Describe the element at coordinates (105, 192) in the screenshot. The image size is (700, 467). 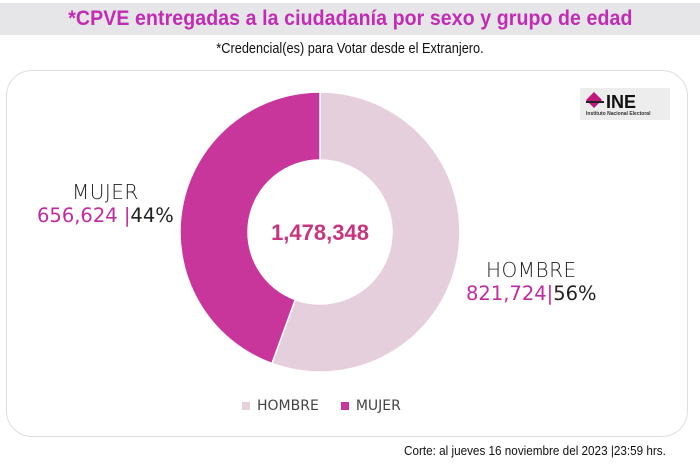
I see `mujer-name: MUJER` at that location.